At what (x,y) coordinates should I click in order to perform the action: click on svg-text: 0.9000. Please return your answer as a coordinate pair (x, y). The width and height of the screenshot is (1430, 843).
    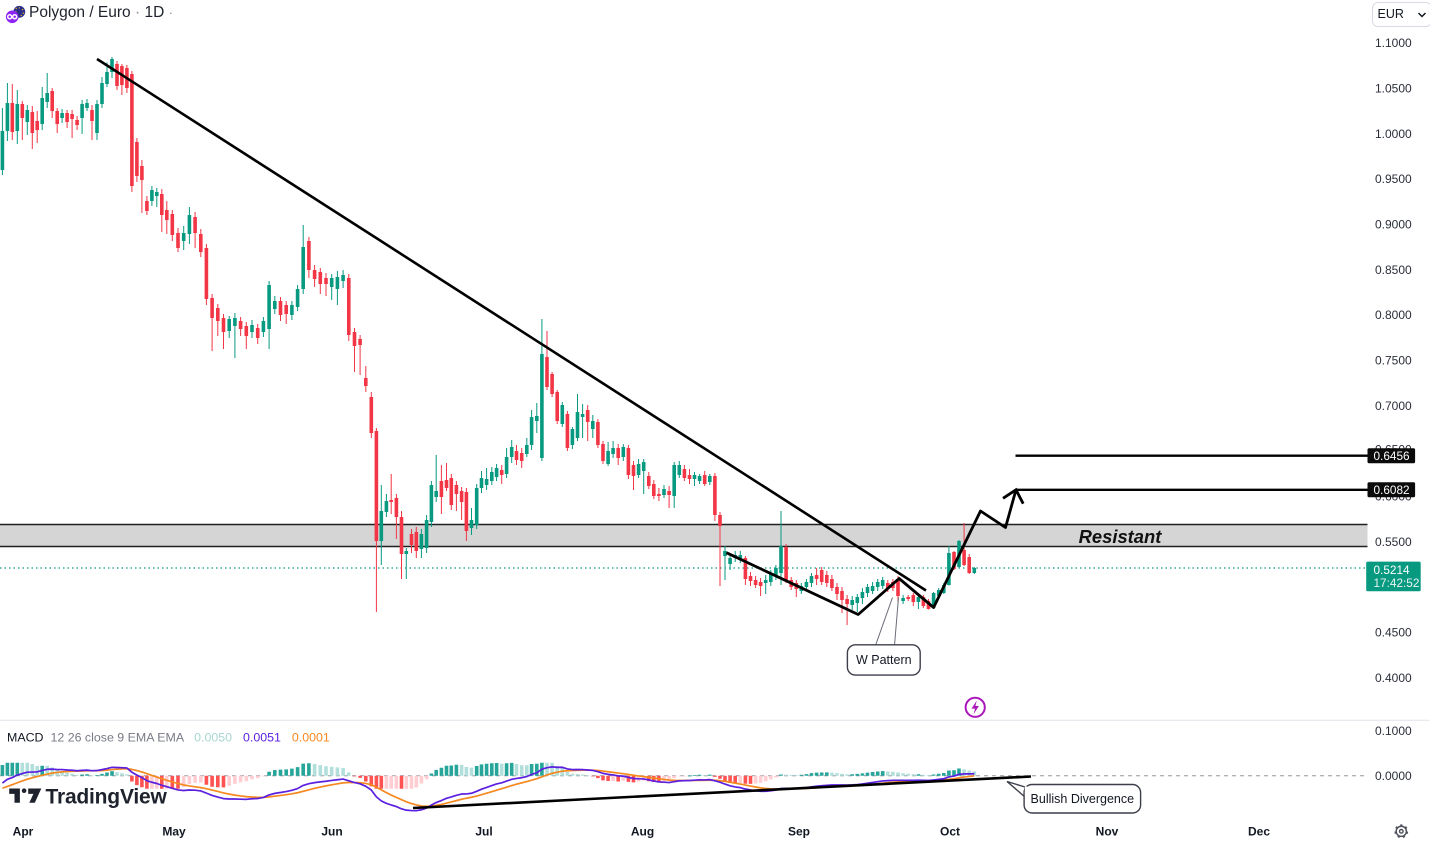
    Looking at the image, I should click on (1393, 225).